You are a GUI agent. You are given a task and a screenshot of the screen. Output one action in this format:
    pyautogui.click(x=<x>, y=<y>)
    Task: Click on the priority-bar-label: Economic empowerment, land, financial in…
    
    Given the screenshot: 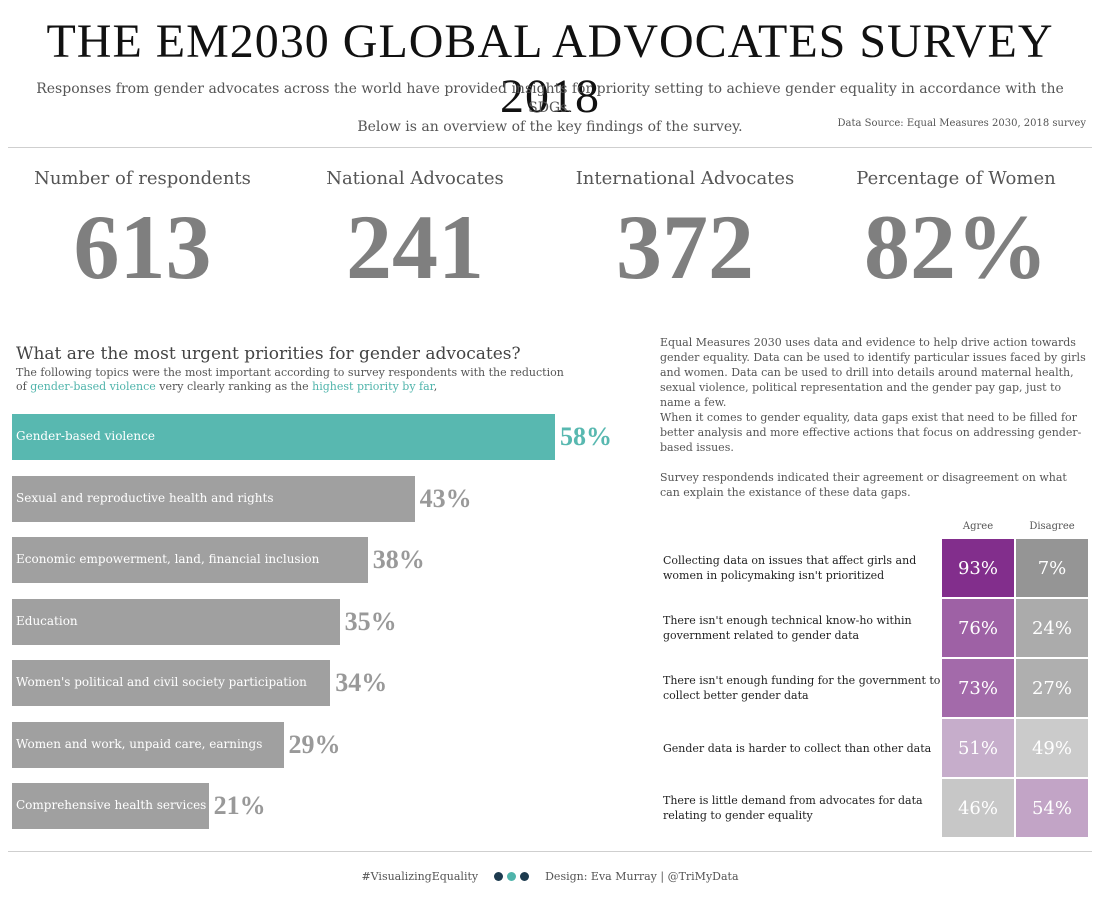 What is the action you would take?
    pyautogui.click(x=168, y=559)
    